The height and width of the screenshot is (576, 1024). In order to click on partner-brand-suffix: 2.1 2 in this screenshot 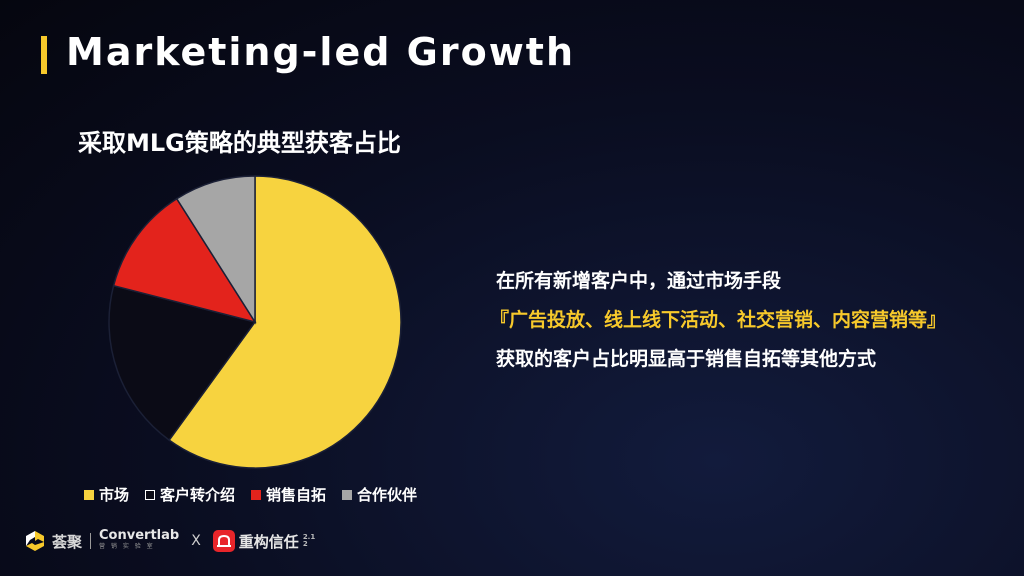, I will do `click(309, 541)`.